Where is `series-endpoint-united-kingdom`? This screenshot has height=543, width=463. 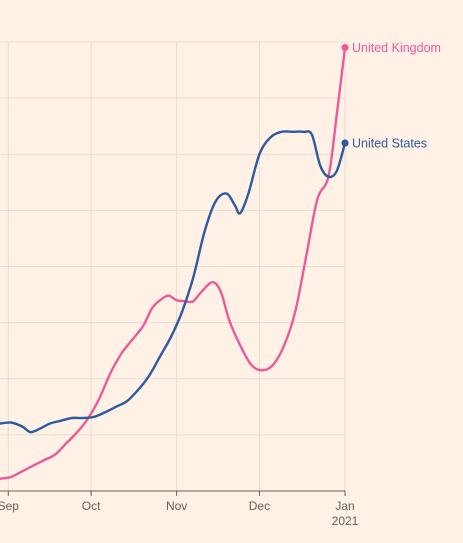 series-endpoint-united-kingdom is located at coordinates (345, 48).